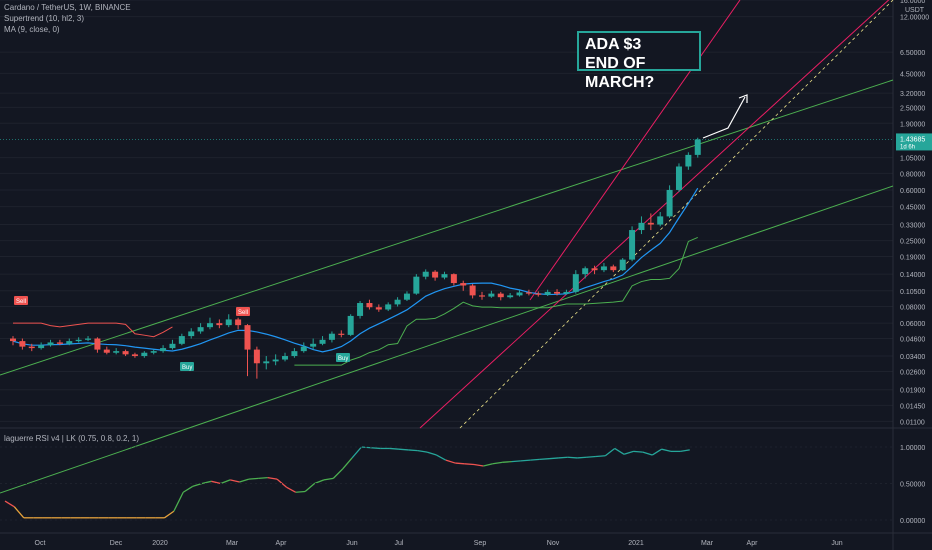 This screenshot has width=932, height=550. I want to click on price-tick-label: 6.50000, so click(912, 53).